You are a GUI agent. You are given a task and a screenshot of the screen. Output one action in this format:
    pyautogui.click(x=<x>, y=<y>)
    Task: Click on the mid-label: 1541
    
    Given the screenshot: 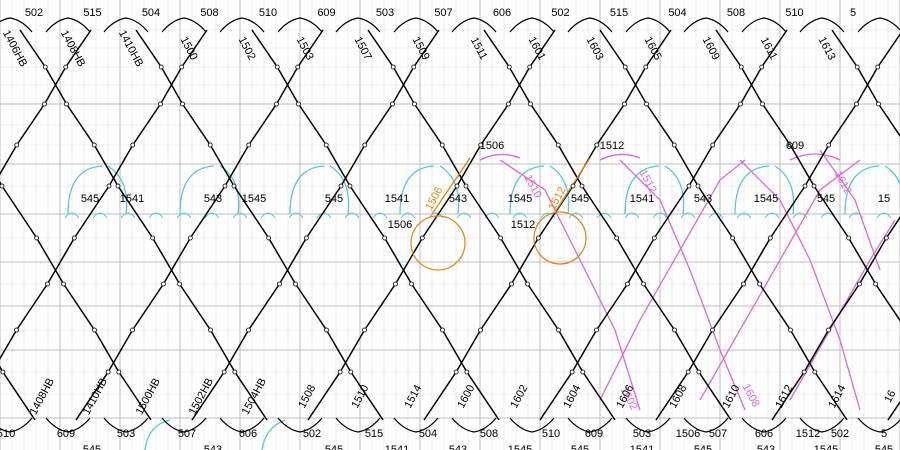 What is the action you would take?
    pyautogui.click(x=642, y=199)
    